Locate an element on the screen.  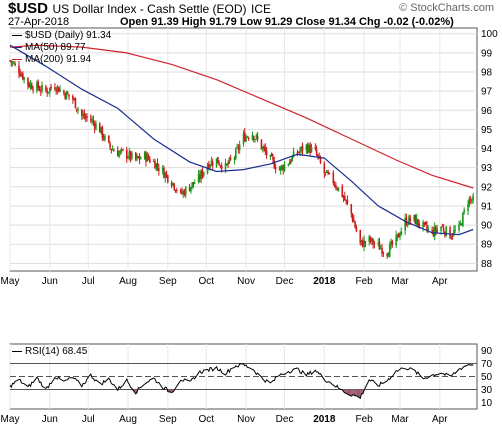
rsi-line is located at coordinates (241, 381).